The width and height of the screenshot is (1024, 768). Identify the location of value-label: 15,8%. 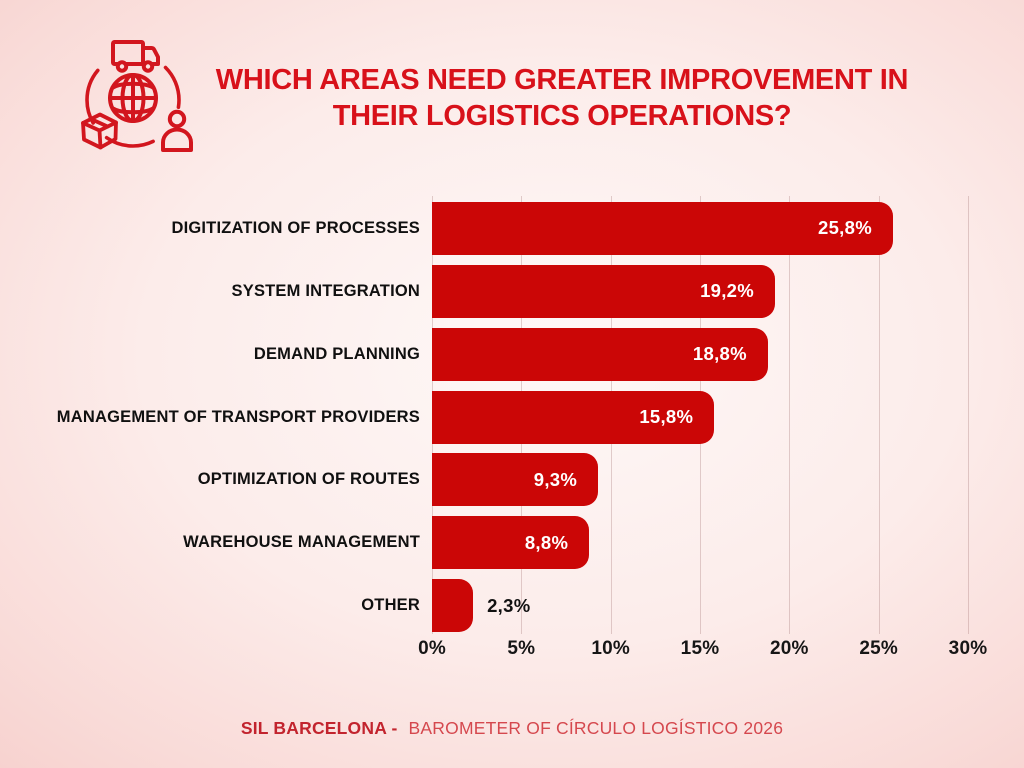
(666, 416).